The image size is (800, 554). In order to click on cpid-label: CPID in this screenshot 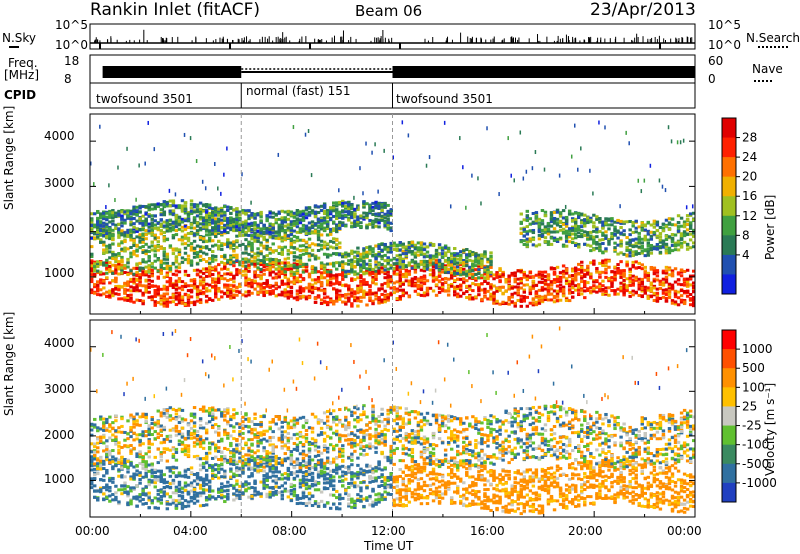, I will do `click(20, 95)`.